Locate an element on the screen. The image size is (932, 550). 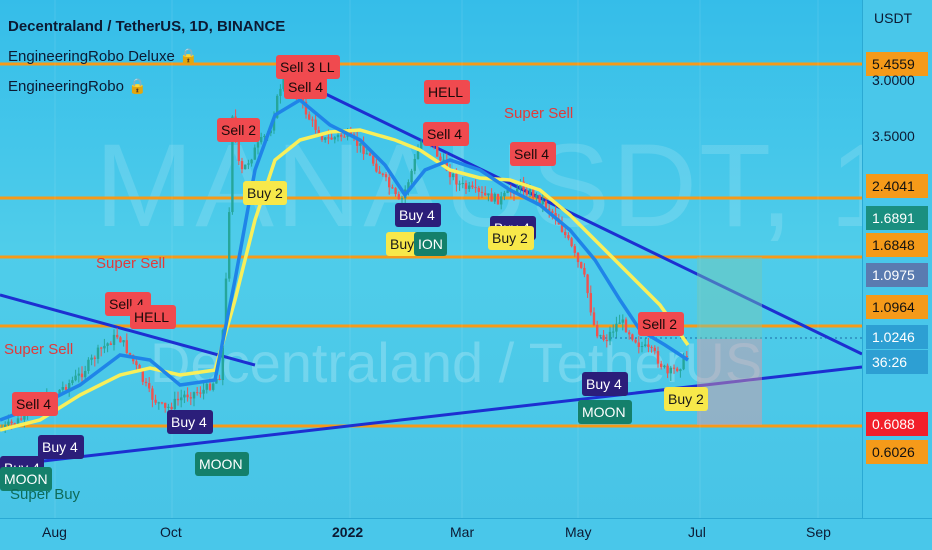
signal-supersell-5: Super Sell is located at coordinates (539, 113).